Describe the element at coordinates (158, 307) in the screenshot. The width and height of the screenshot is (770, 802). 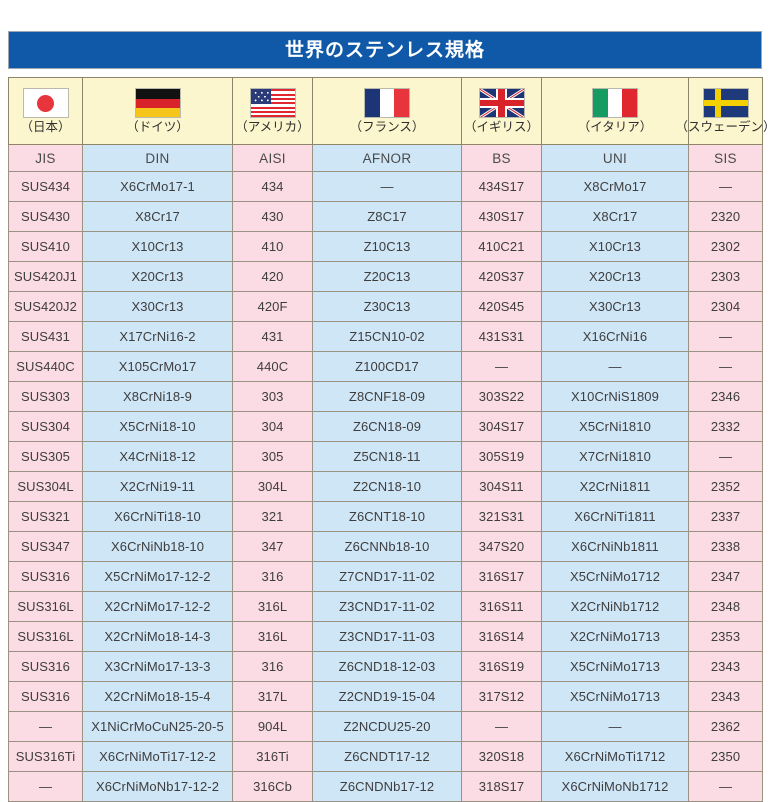
I see `table-cell: X30Cr13` at that location.